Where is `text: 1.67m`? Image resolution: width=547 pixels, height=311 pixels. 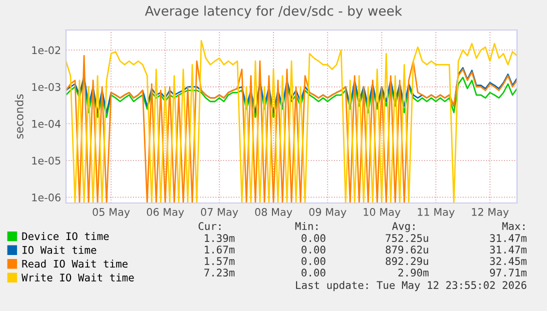
text: 1.67m is located at coordinates (219, 250).